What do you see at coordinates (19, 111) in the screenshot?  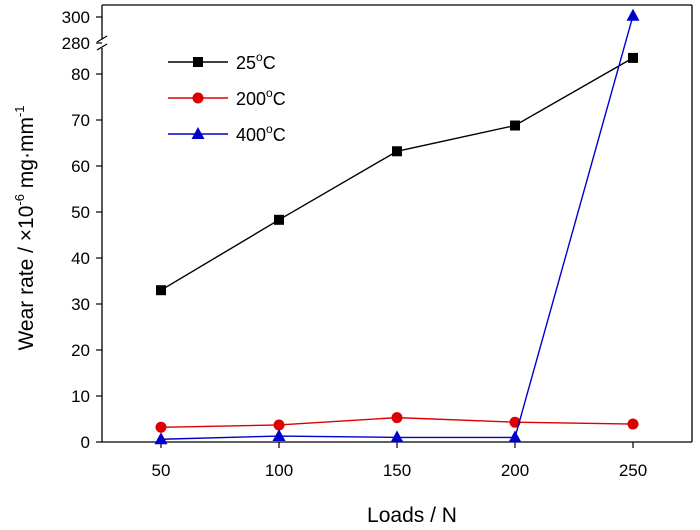 I see `y-axis-label-unit-exponent: -1` at bounding box center [19, 111].